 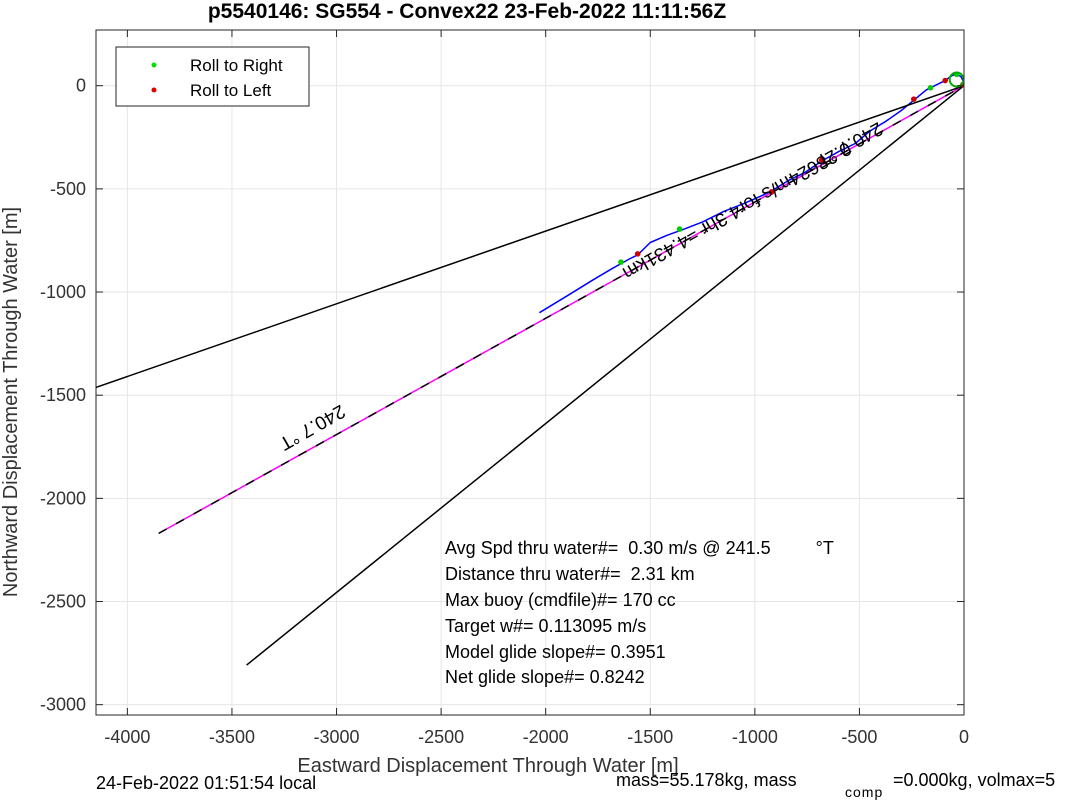 What do you see at coordinates (63, 498) in the screenshot?
I see `y-tick-label: -2000` at bounding box center [63, 498].